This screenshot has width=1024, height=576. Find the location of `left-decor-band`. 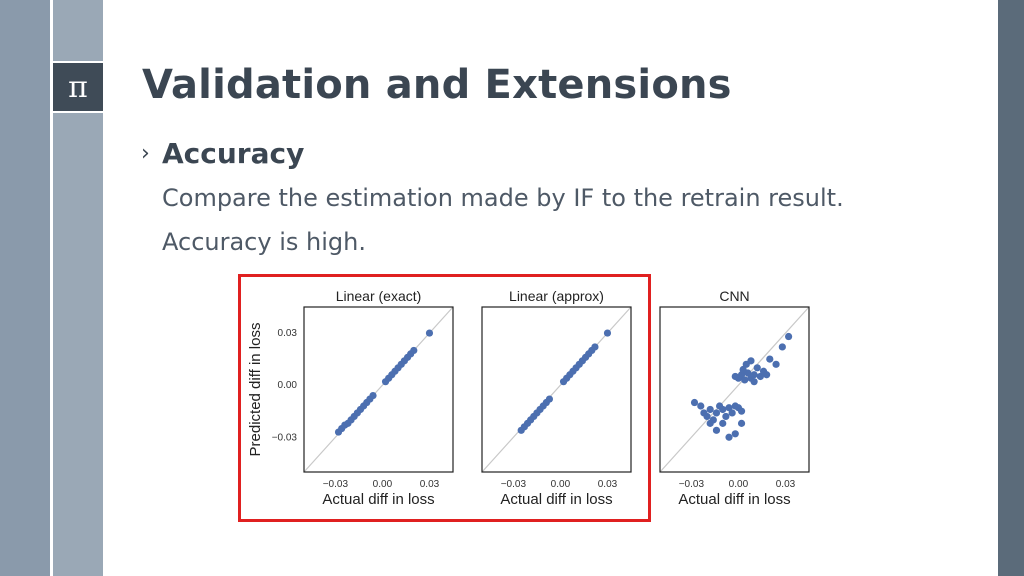

left-decor-band is located at coordinates (25, 288).